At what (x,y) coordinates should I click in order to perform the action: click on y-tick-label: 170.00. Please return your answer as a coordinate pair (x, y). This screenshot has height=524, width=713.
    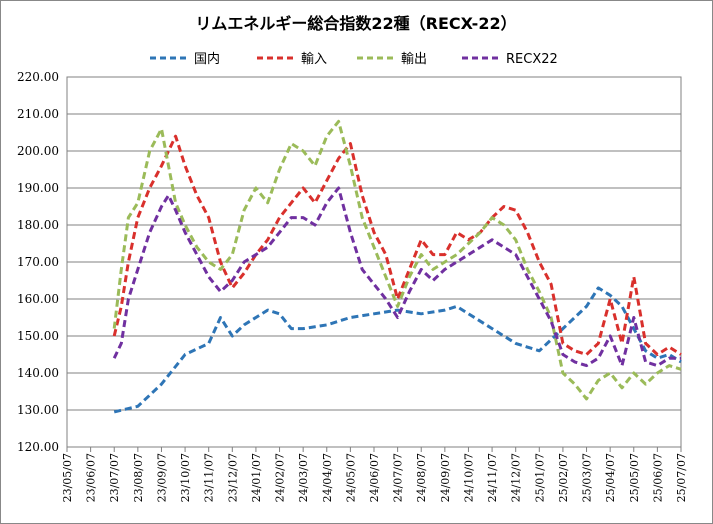
    Looking at the image, I should click on (38, 262).